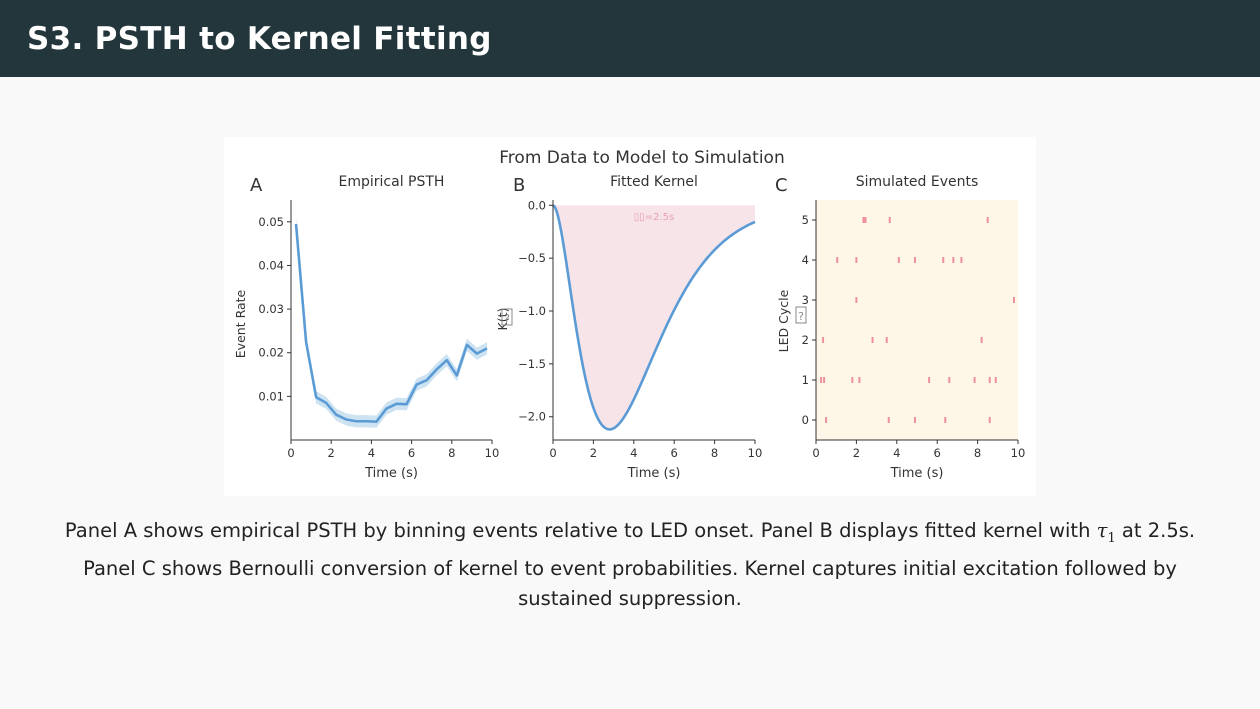 The image size is (1260, 709). Describe the element at coordinates (411, 453) in the screenshot. I see `panel-a-x-tick-label: 6` at that location.